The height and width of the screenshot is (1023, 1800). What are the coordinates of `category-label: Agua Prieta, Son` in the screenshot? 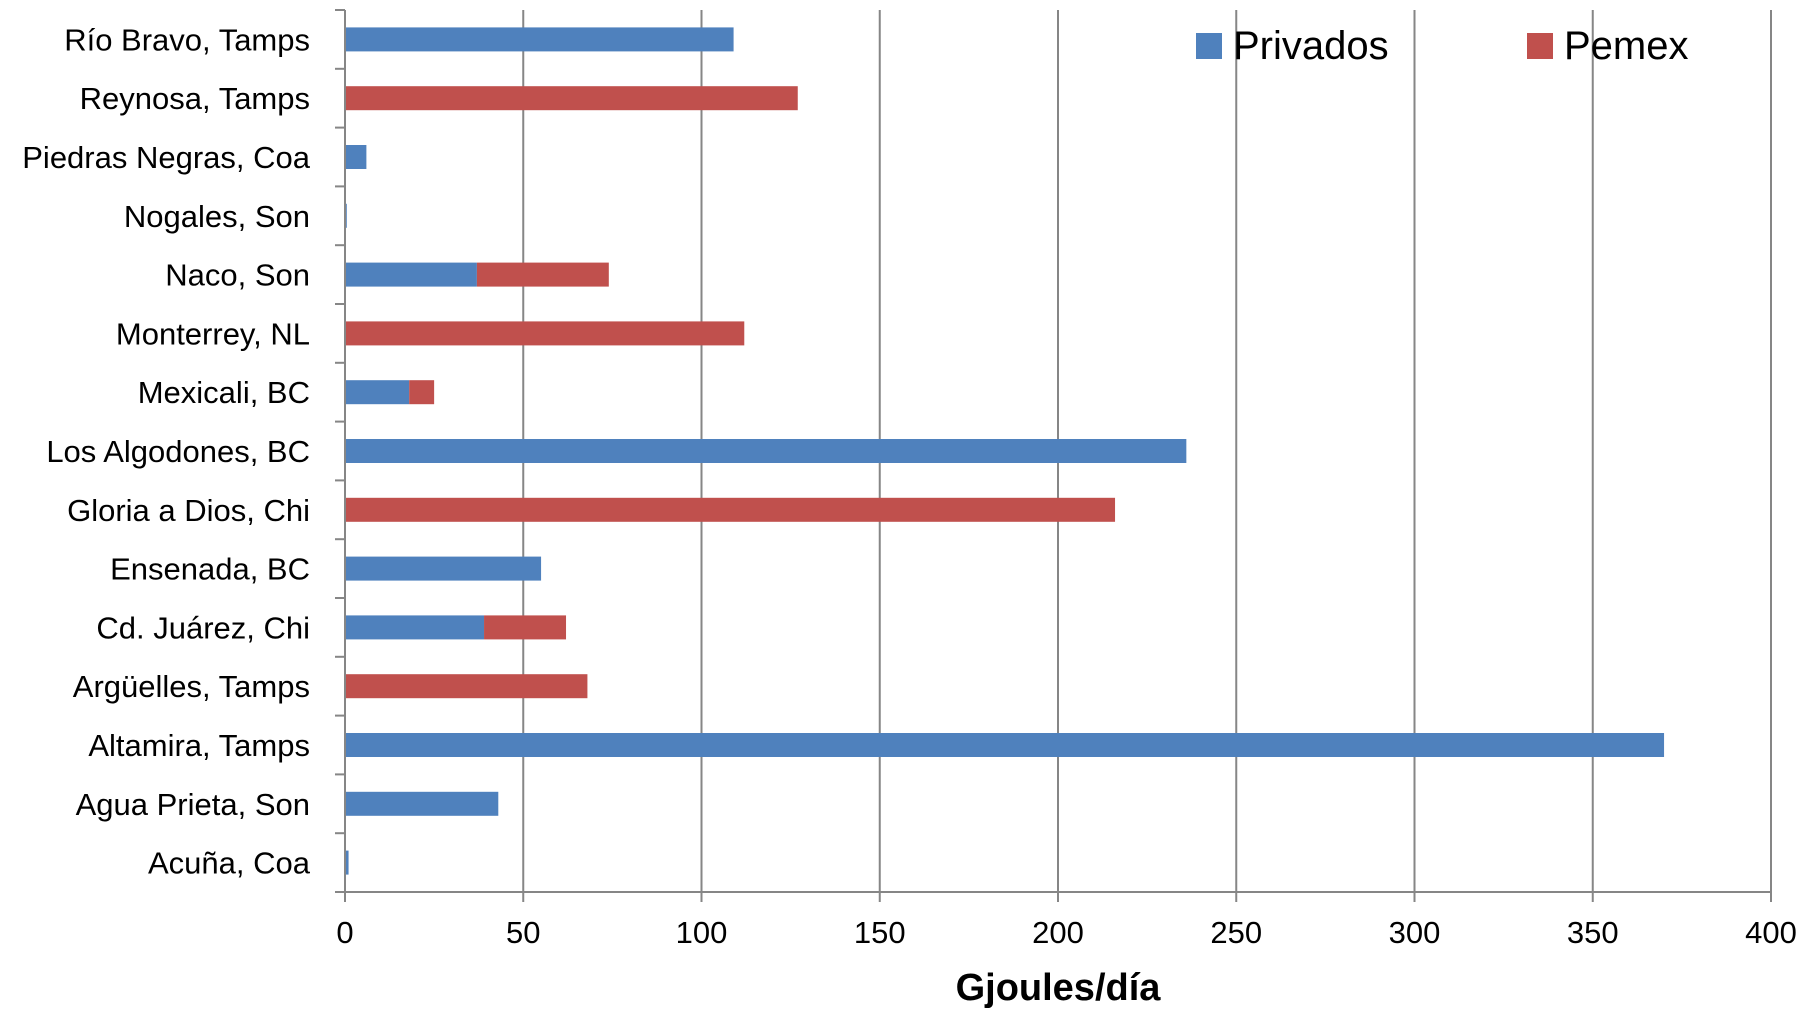 It's located at (193, 804).